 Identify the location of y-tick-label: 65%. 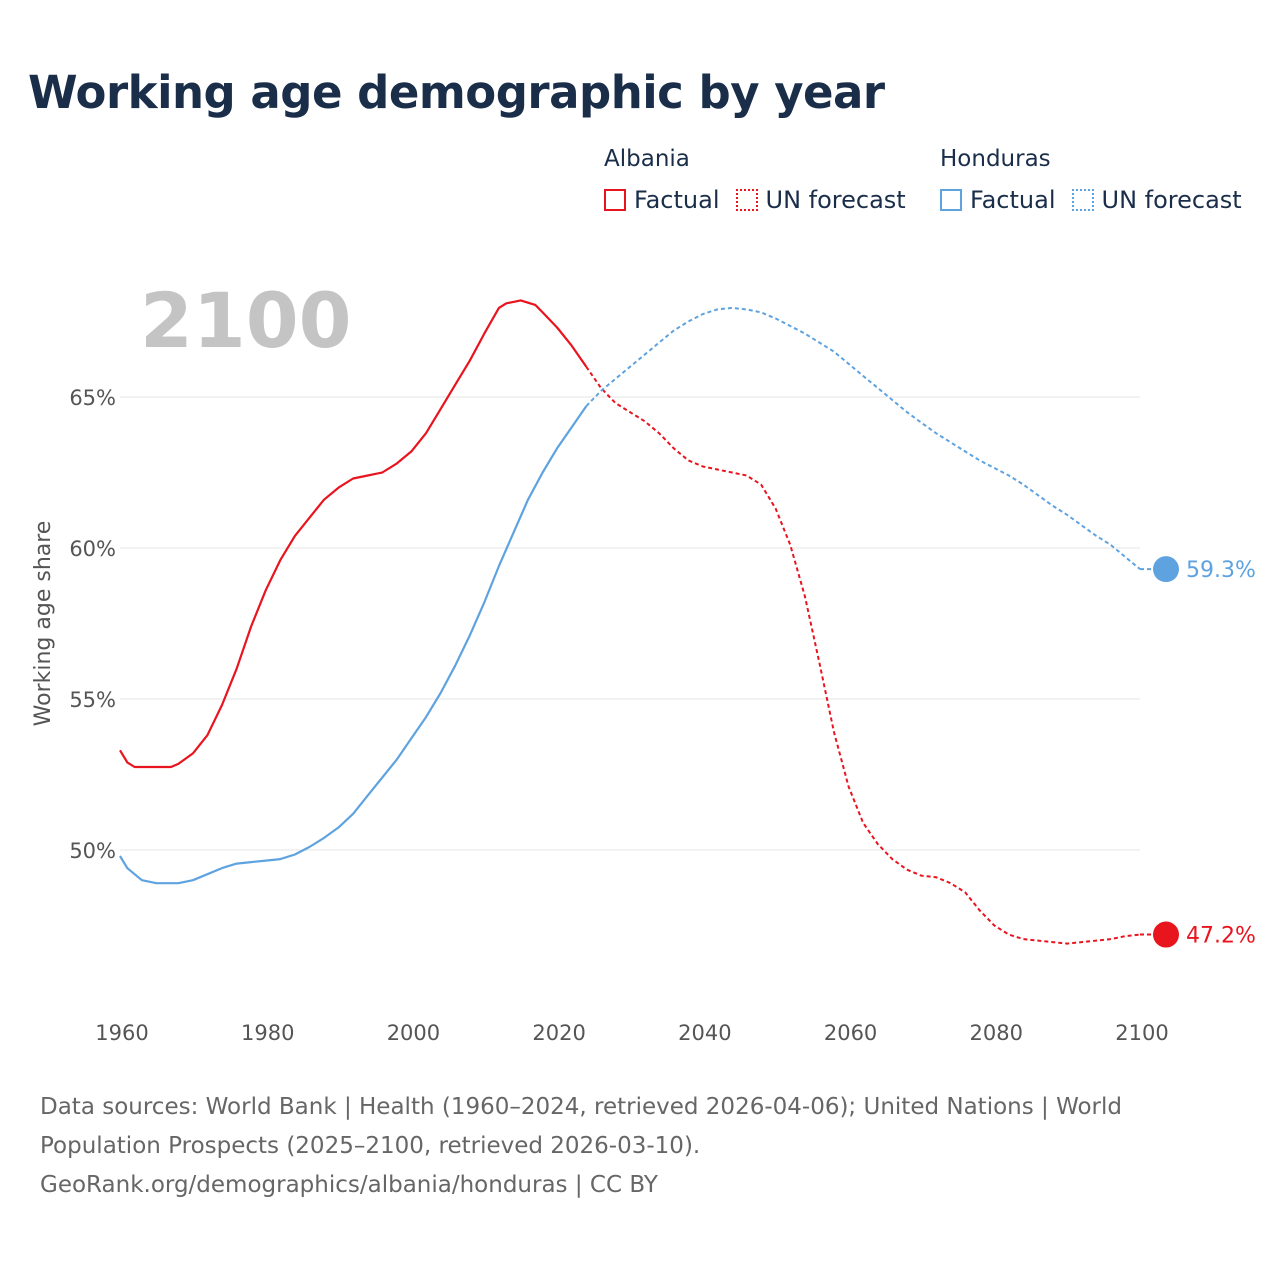
(92, 398).